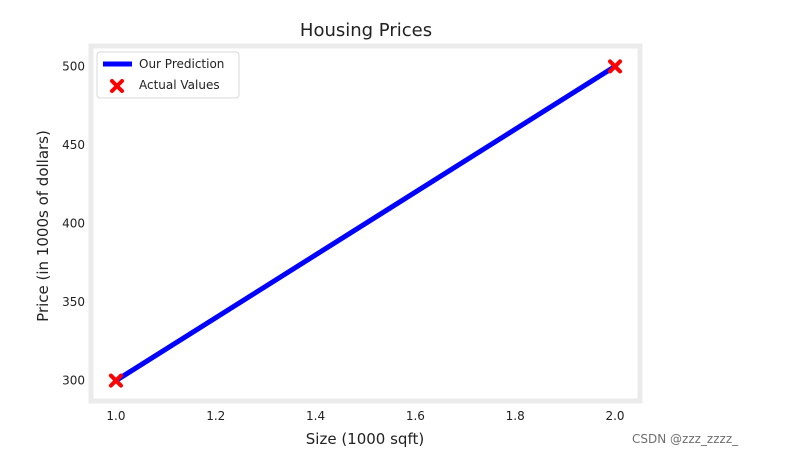 This screenshot has height=458, width=788. I want to click on legend: Our Prediction Actual Values, so click(168, 75).